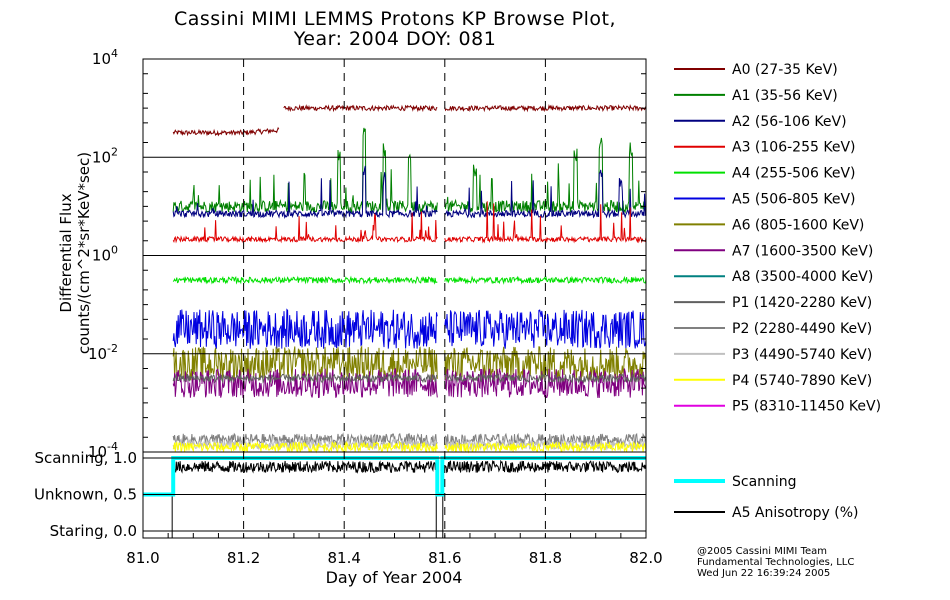 This screenshot has width=950, height=600. I want to click on legend-label: A0 (27-35 KeV), so click(785, 70).